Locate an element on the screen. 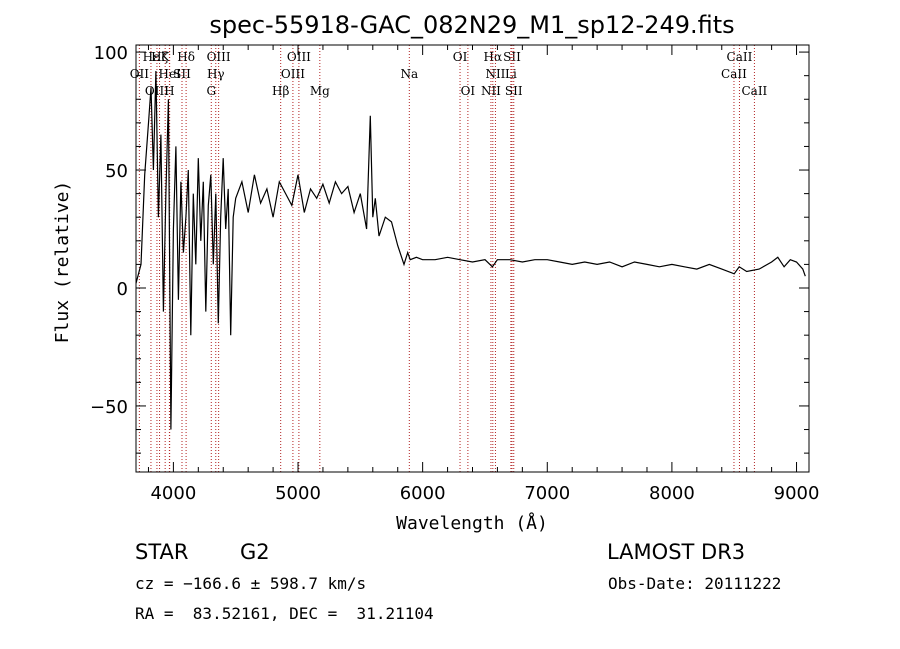 Image resolution: width=900 pixels, height=649 pixels. spectral-line-label: OII is located at coordinates (140, 74).